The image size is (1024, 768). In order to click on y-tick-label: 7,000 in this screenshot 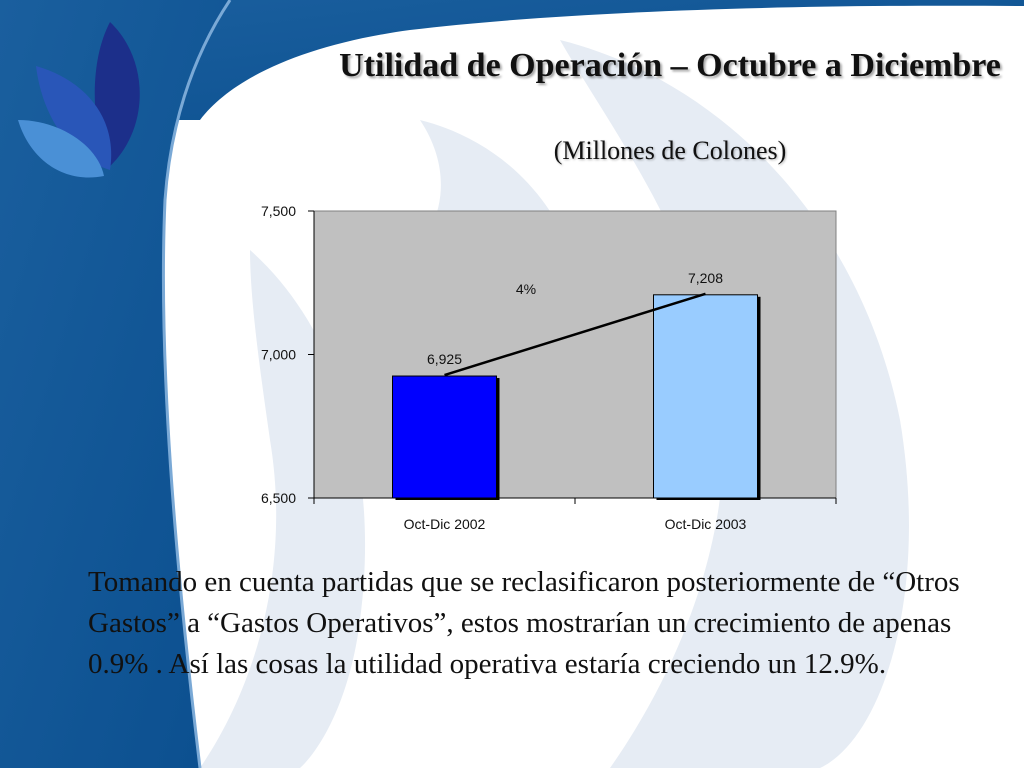, I will do `click(278, 355)`.